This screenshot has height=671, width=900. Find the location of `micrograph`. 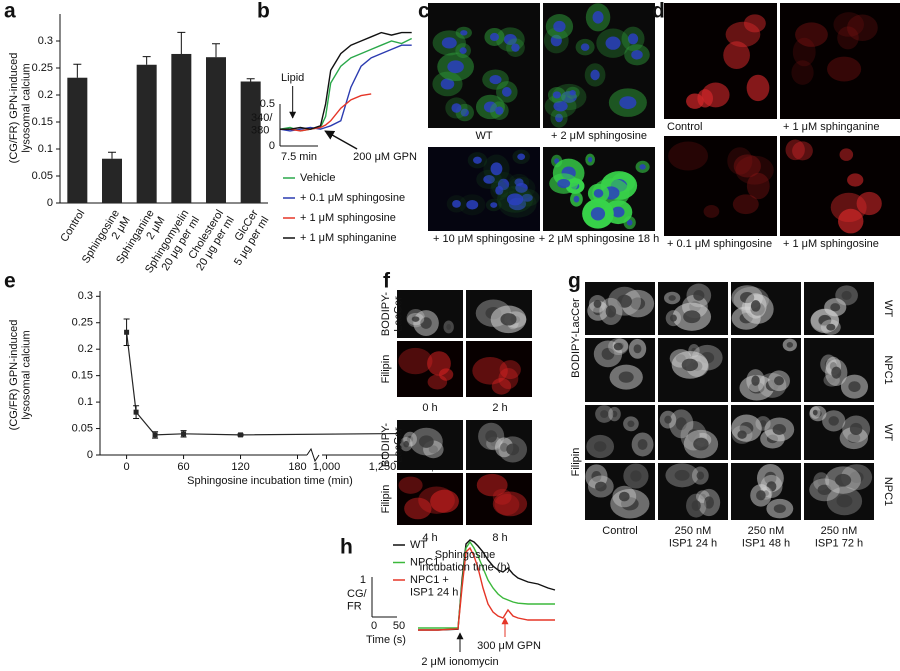

micrograph is located at coordinates (499, 445).